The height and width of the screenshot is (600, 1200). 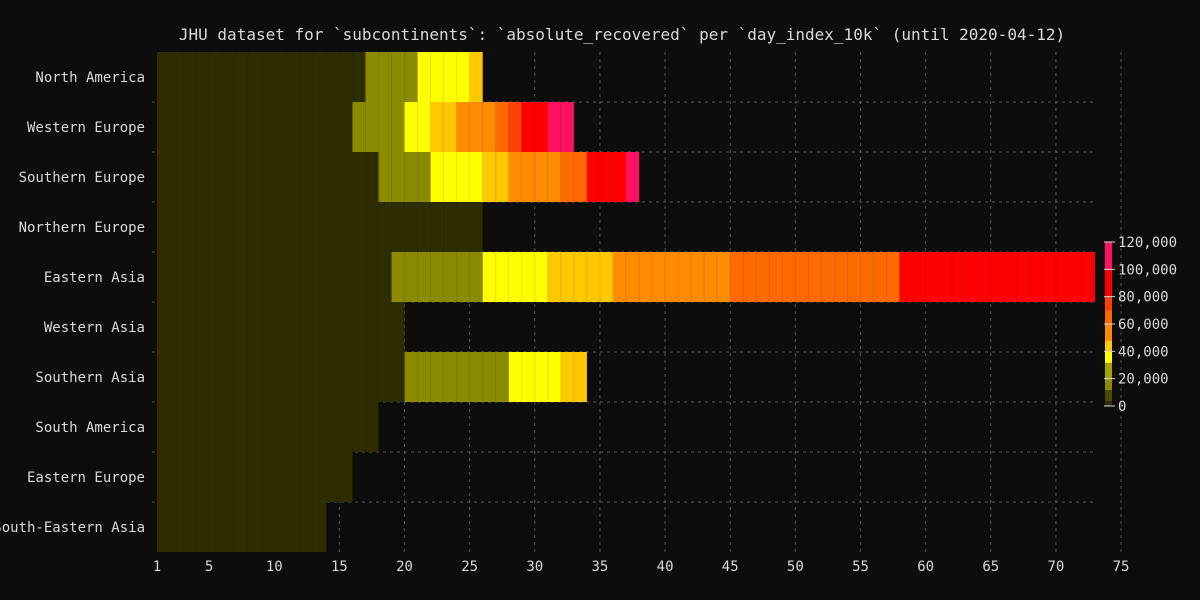 What do you see at coordinates (469, 567) in the screenshot?
I see `x-tick-5: 25` at bounding box center [469, 567].